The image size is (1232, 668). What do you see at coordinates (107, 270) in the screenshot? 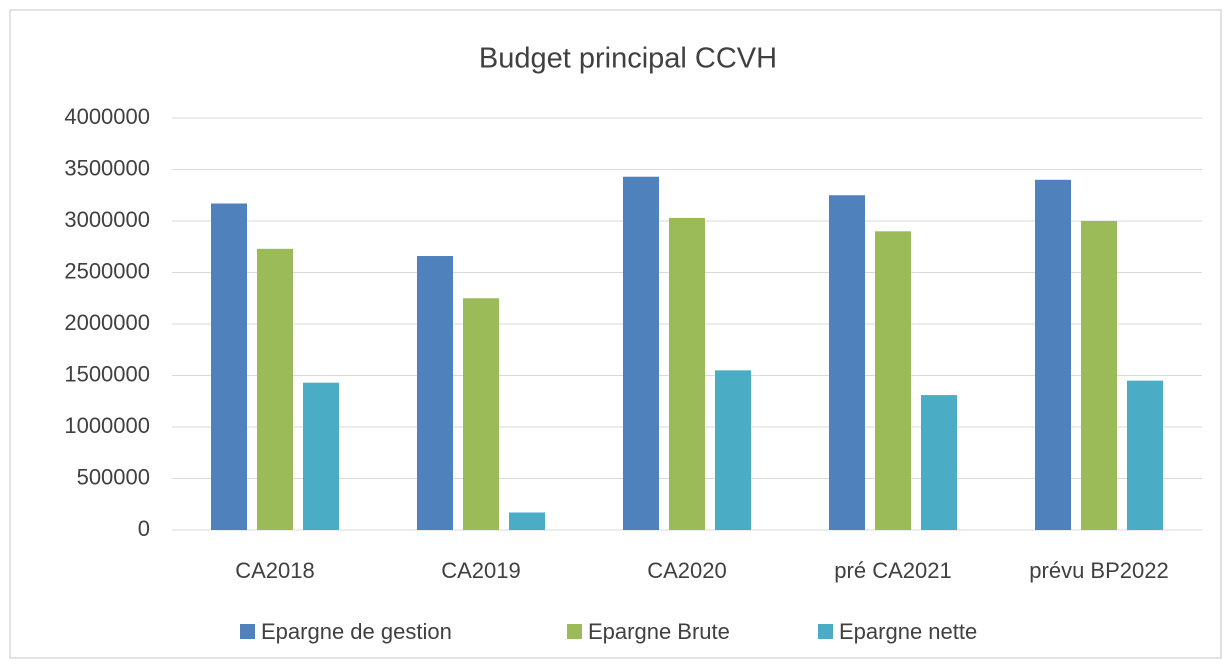
I see `y-tick-label: 2500000` at bounding box center [107, 270].